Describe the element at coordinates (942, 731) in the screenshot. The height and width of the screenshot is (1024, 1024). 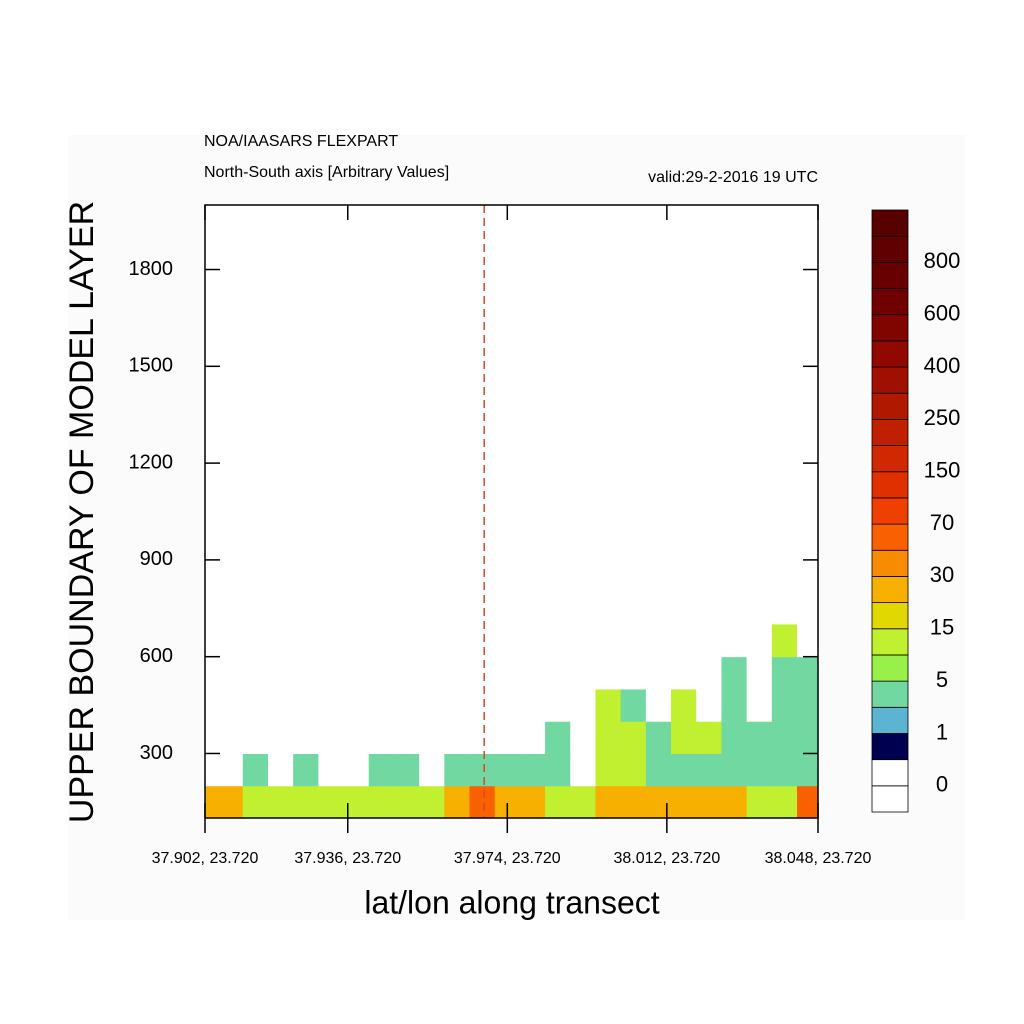
I see `colorbar-label: 1` at that location.